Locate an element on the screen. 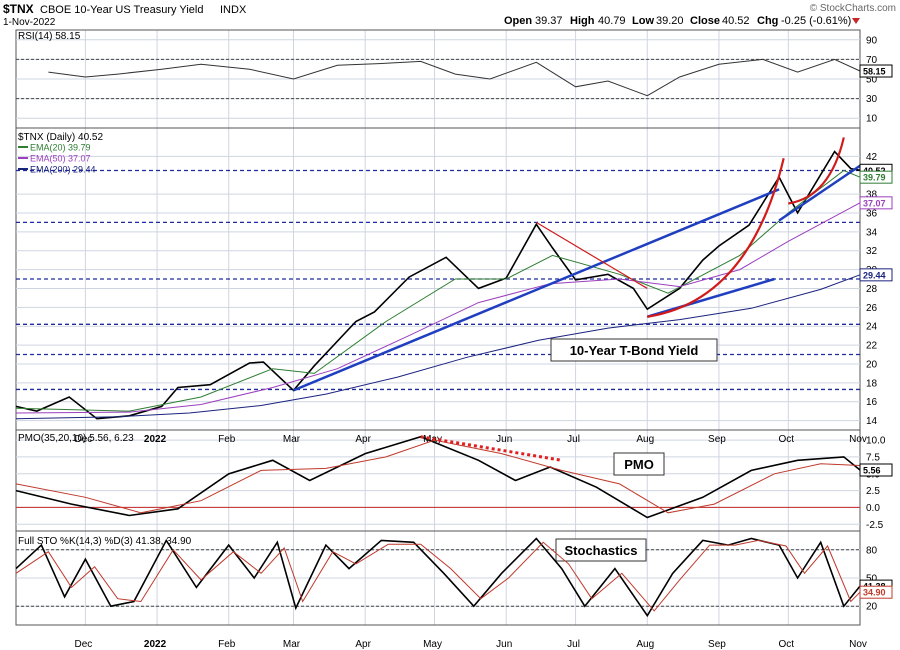  pmo-last-tag-box is located at coordinates (876, 470).